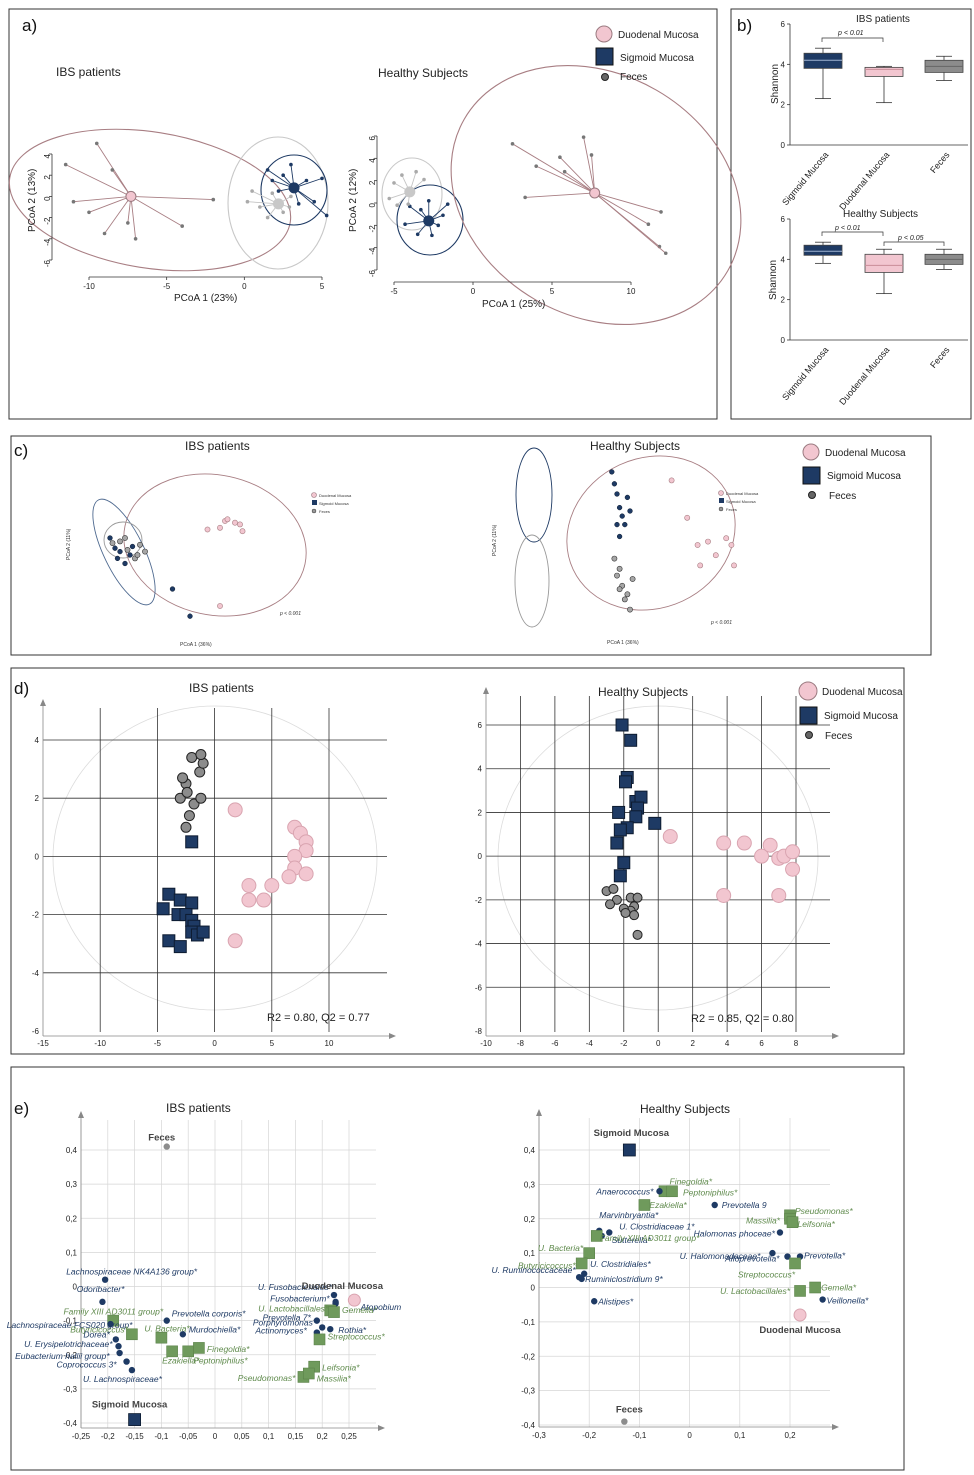 Image resolution: width=974 pixels, height=1475 pixels. I want to click on d-ibs-xtick-label-5: 10, so click(329, 1043).